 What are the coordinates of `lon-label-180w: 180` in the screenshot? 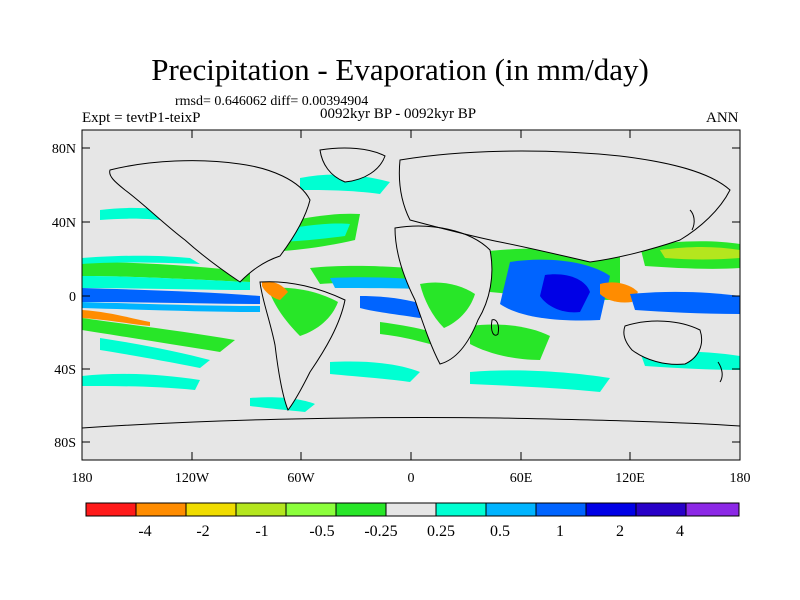 It's located at (82, 478).